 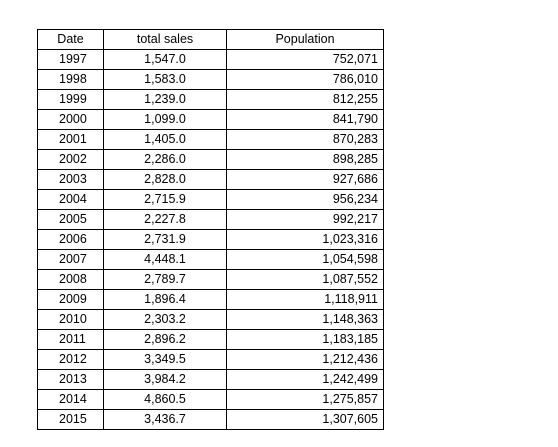 What do you see at coordinates (305, 179) in the screenshot?
I see `population-cell: 927,686` at bounding box center [305, 179].